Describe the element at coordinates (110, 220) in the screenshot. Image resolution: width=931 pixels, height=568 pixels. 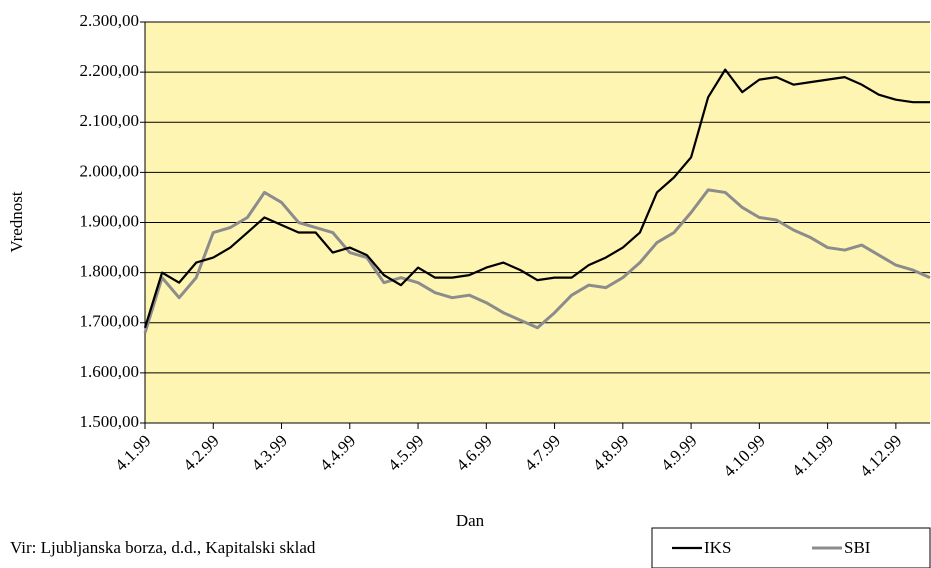
I see `y-tick-label: 1.900,00` at that location.